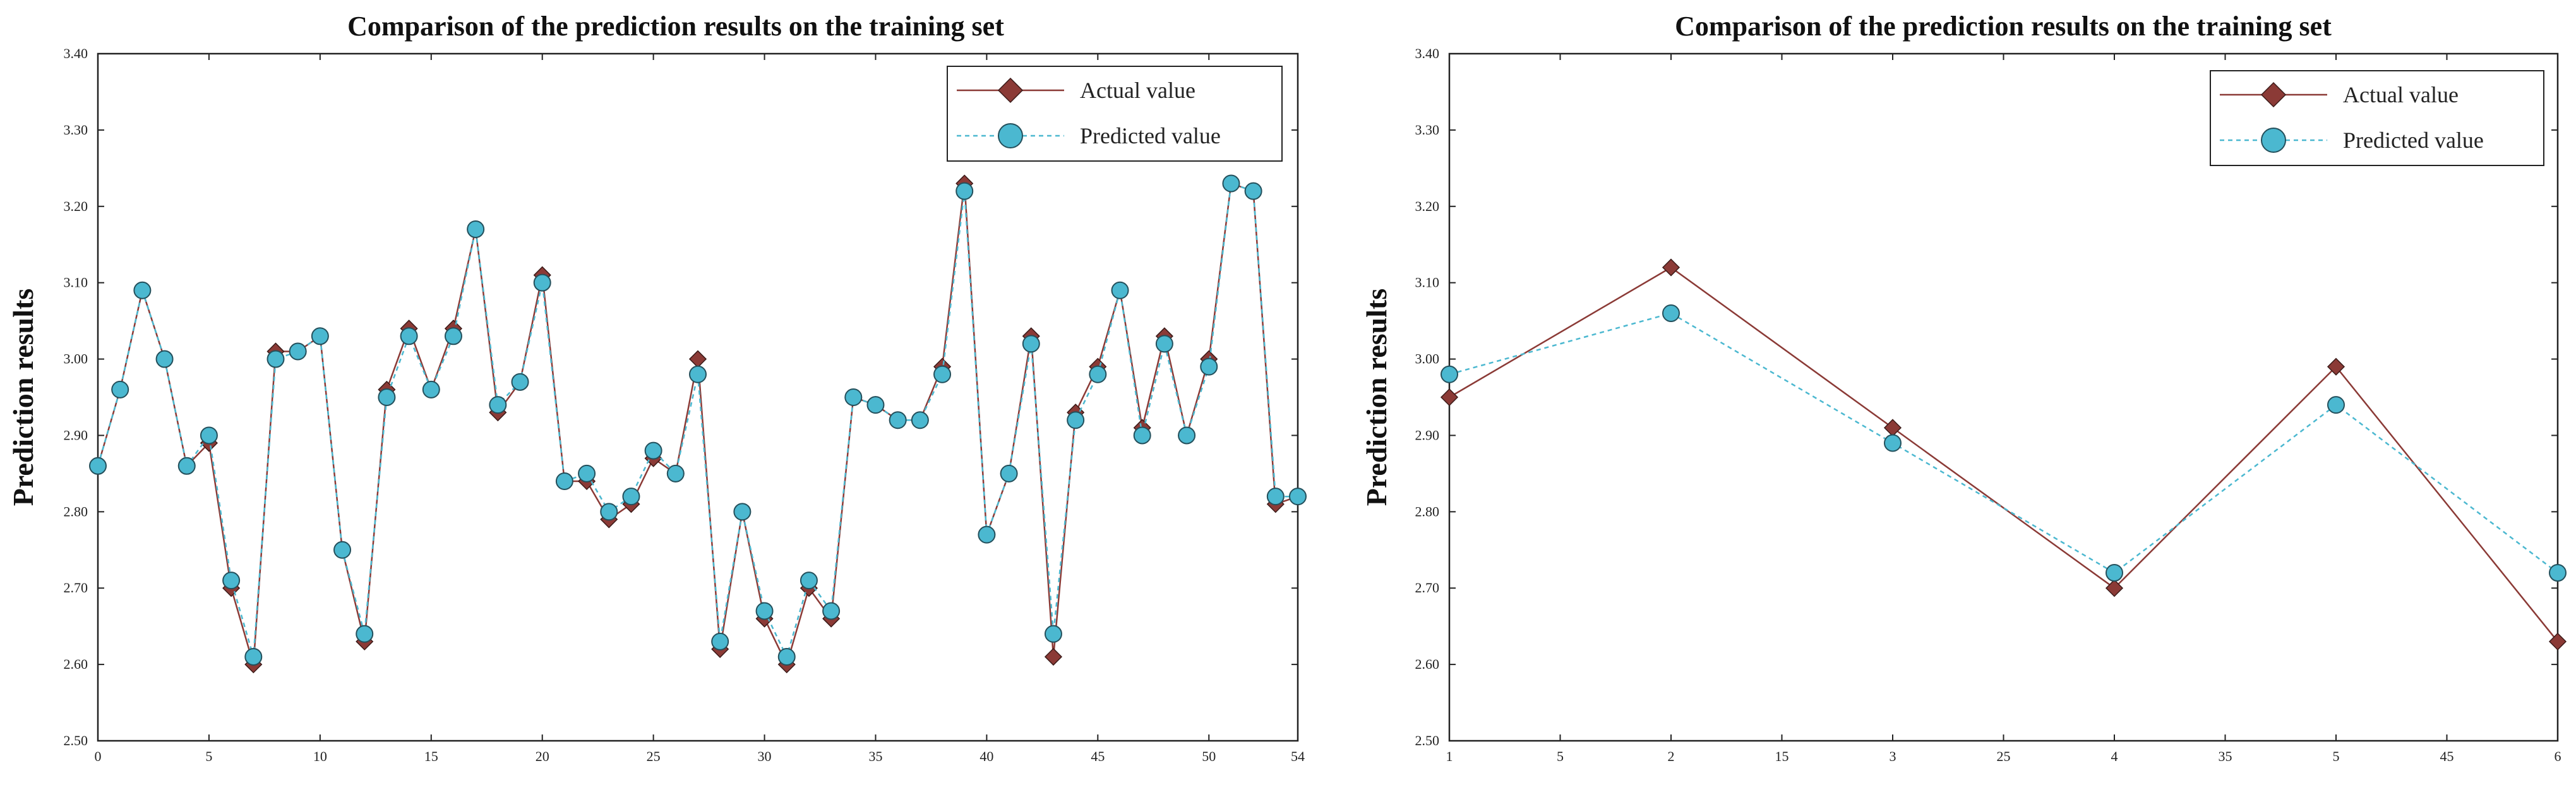  Describe the element at coordinates (1893, 756) in the screenshot. I see `x-tick-label: 3` at that location.